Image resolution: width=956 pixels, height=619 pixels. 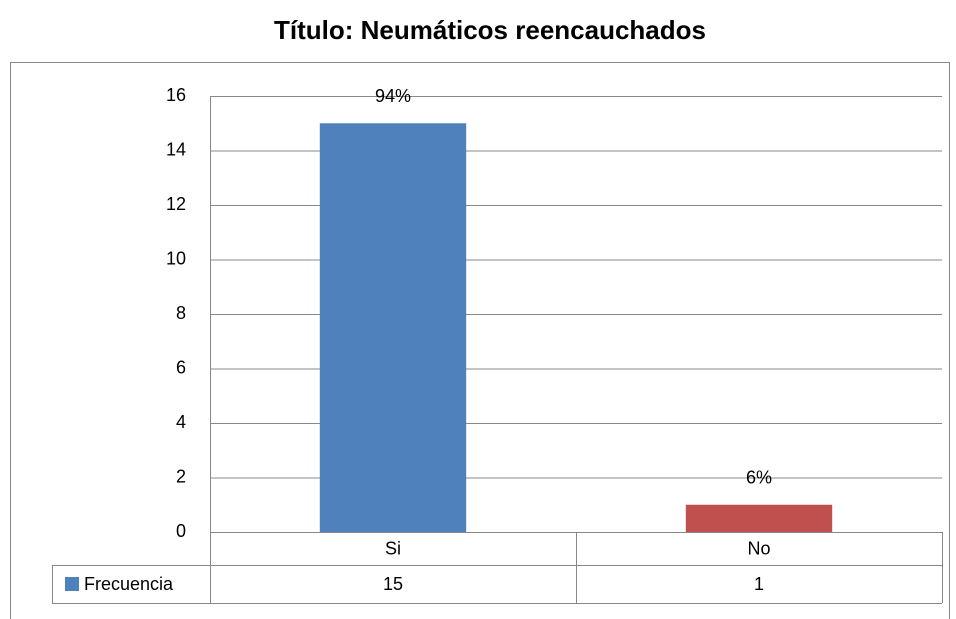 I want to click on y-tick-label: 10, so click(x=176, y=258).